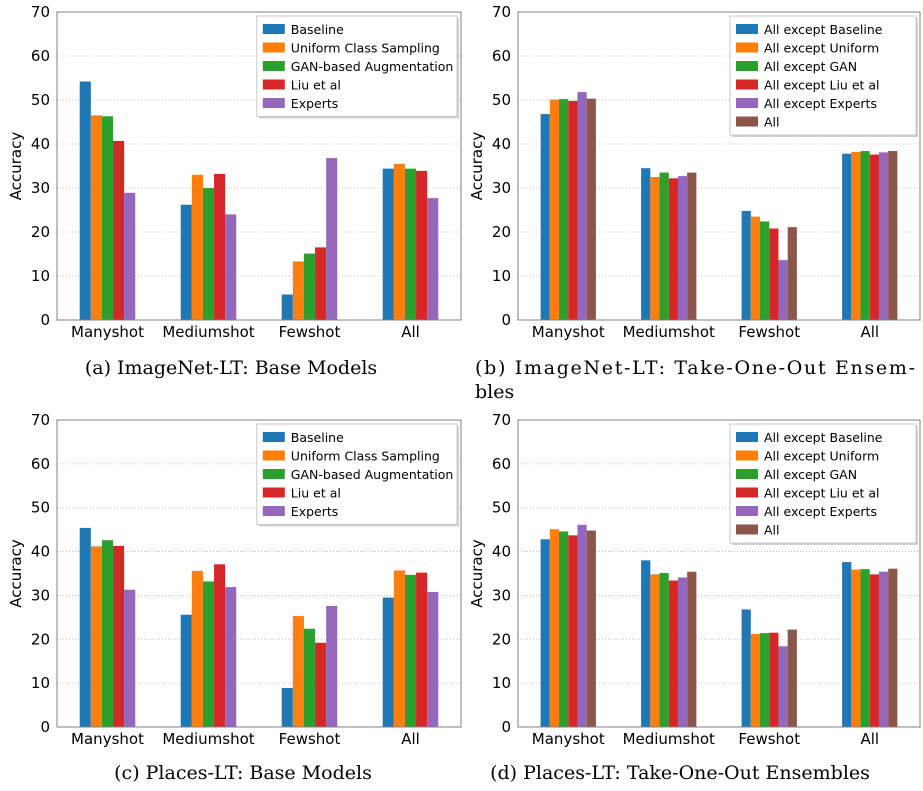 Image resolution: width=923 pixels, height=791 pixels. What do you see at coordinates (501, 639) in the screenshot?
I see `y-tick-label: 20` at bounding box center [501, 639].